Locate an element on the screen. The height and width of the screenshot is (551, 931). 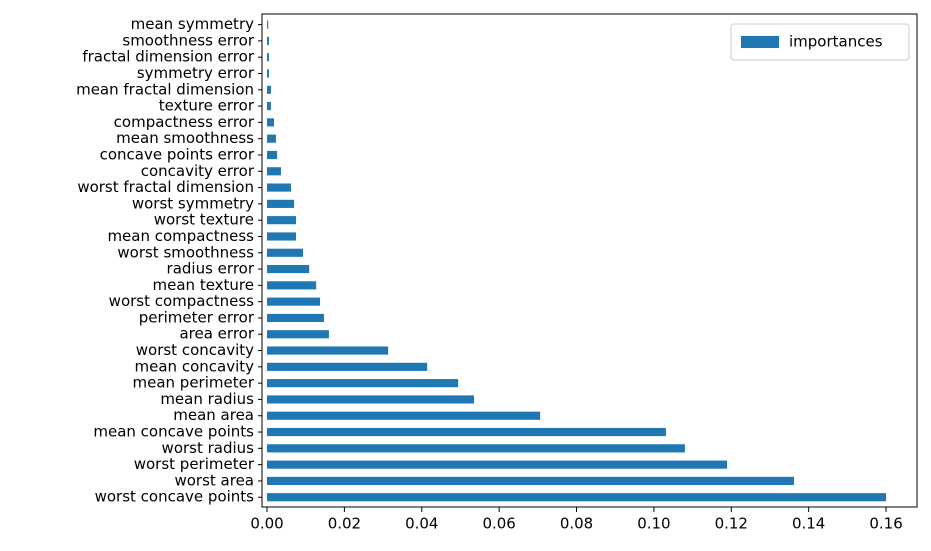
x-tick-label: 0.02 is located at coordinates (344, 524).